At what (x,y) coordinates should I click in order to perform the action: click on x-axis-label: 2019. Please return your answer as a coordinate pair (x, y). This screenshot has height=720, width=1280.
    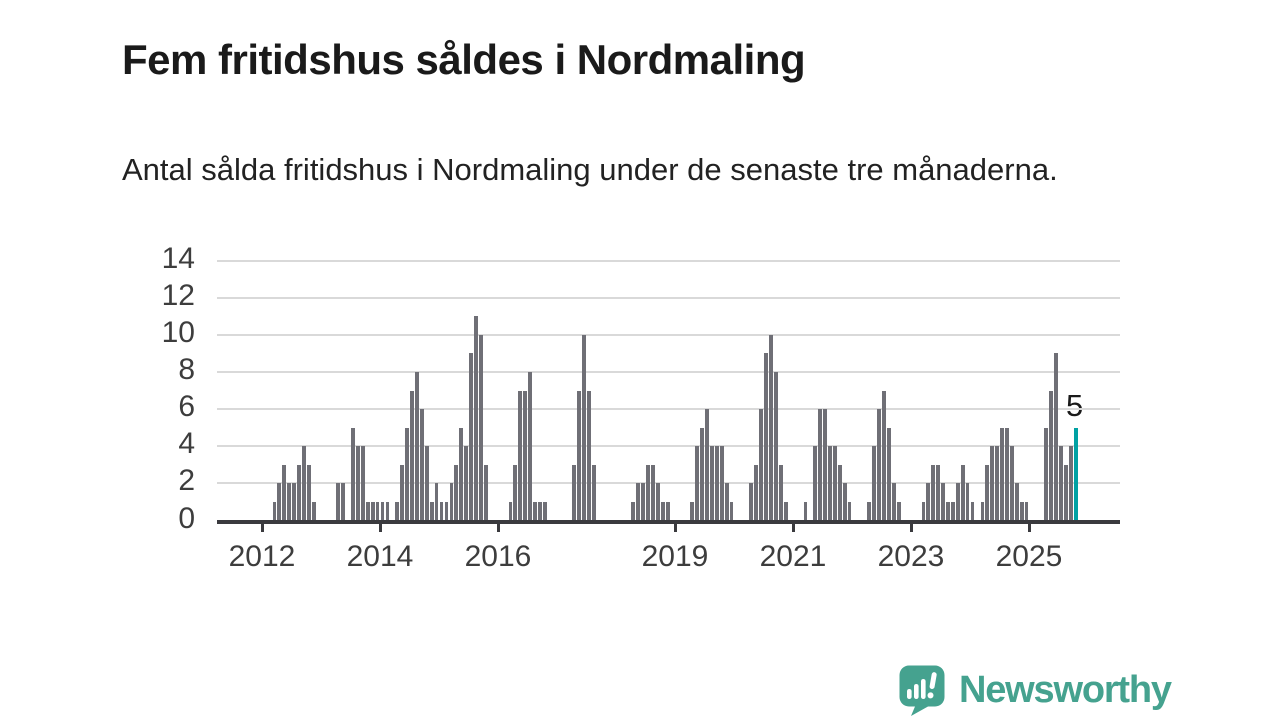
    Looking at the image, I should click on (675, 556).